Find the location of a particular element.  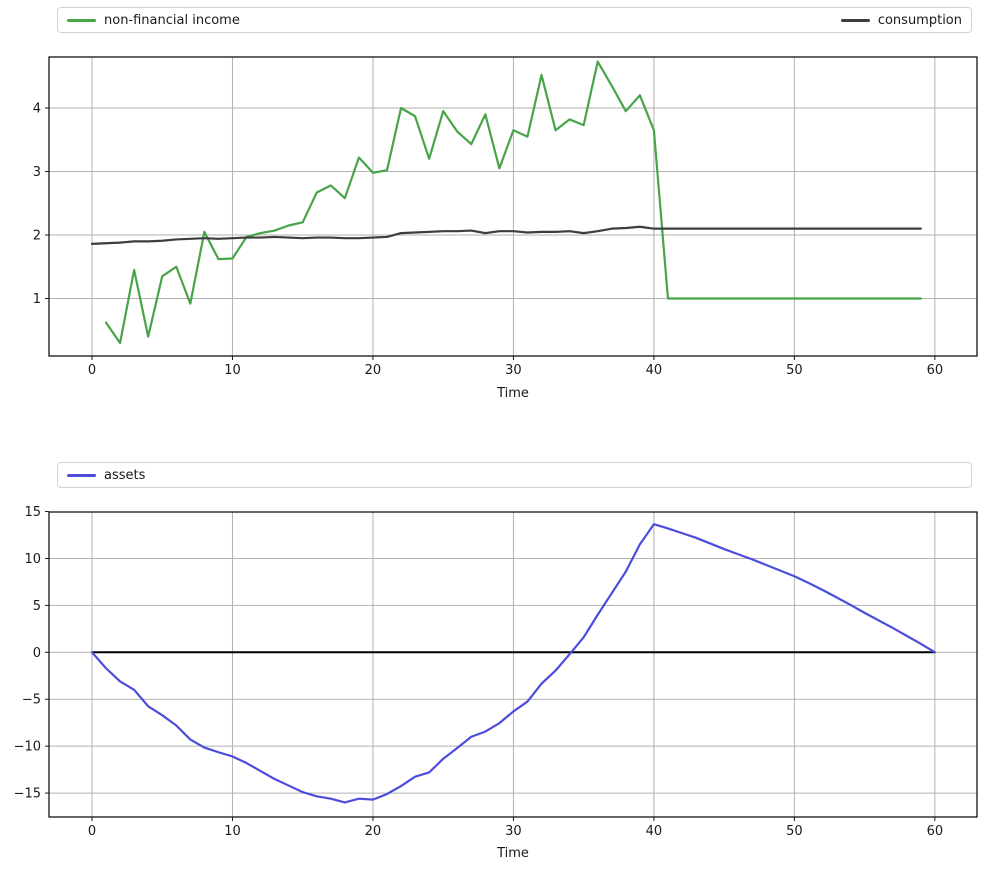

x-axis-label-top: Time is located at coordinates (513, 393).